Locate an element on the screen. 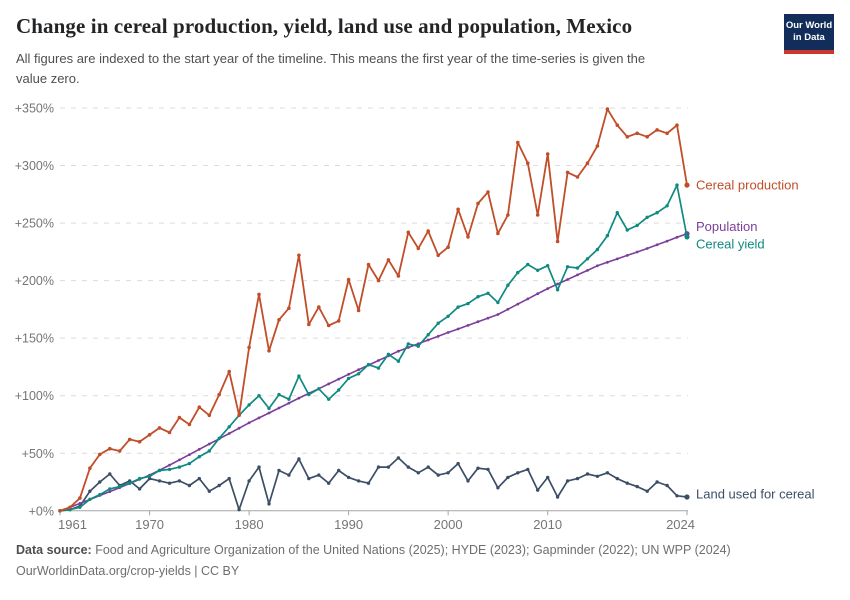 This screenshot has width=850, height=600. series-label-cereal-production: Cereal production is located at coordinates (747, 185).